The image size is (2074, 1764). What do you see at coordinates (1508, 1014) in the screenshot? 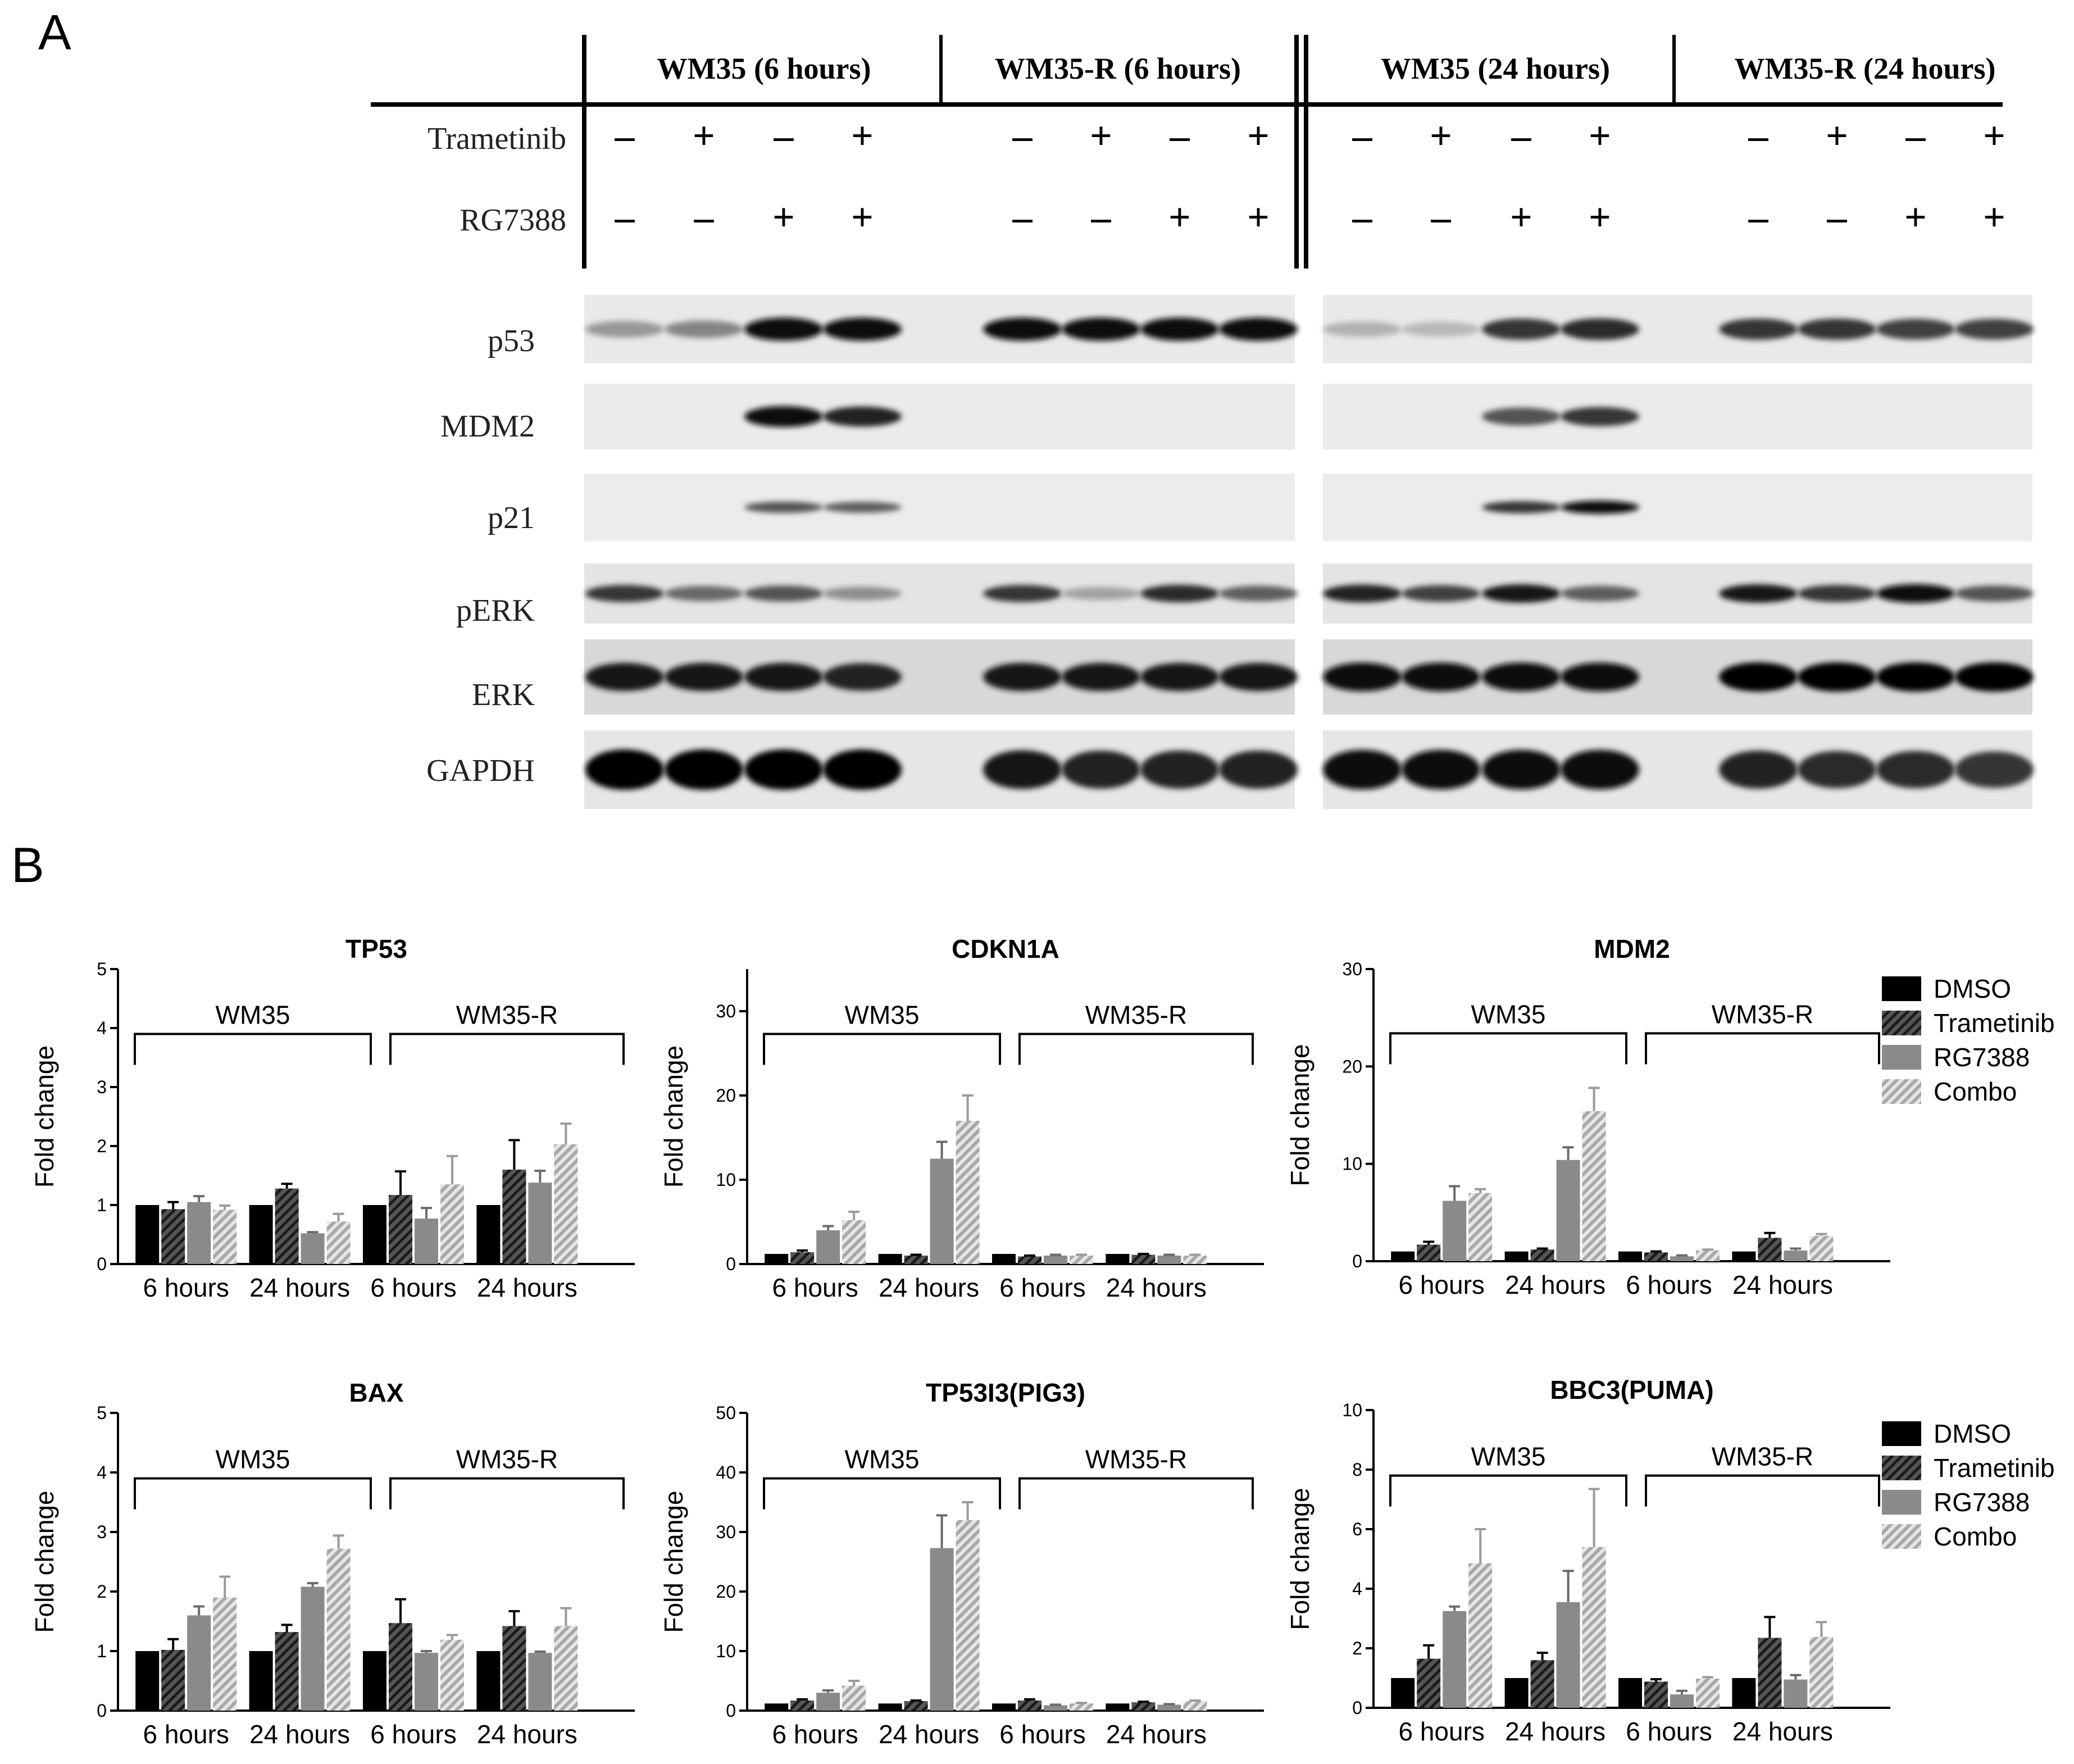
I see `bracket-label-2-0: WM35` at bounding box center [1508, 1014].